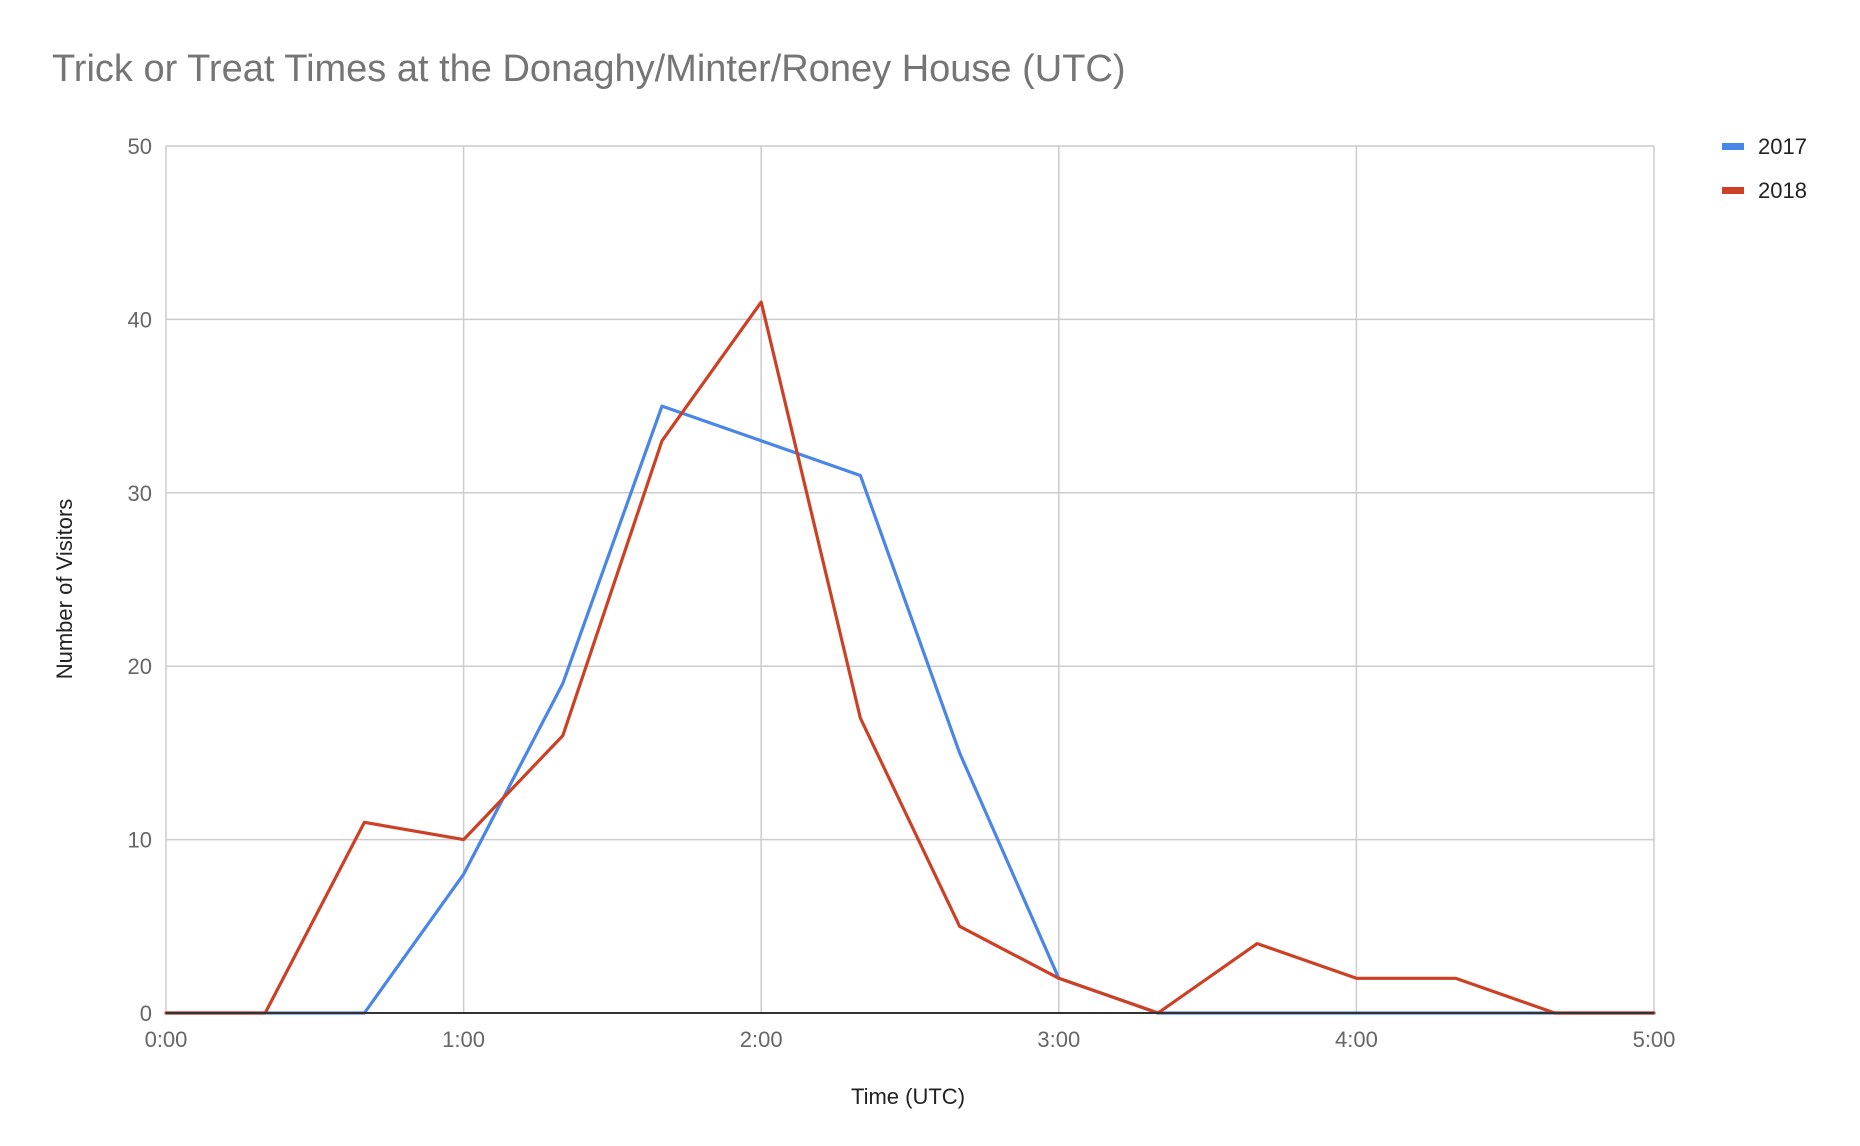 The image size is (1860, 1146). What do you see at coordinates (140, 146) in the screenshot?
I see `y-tick-label-50: 50` at bounding box center [140, 146].